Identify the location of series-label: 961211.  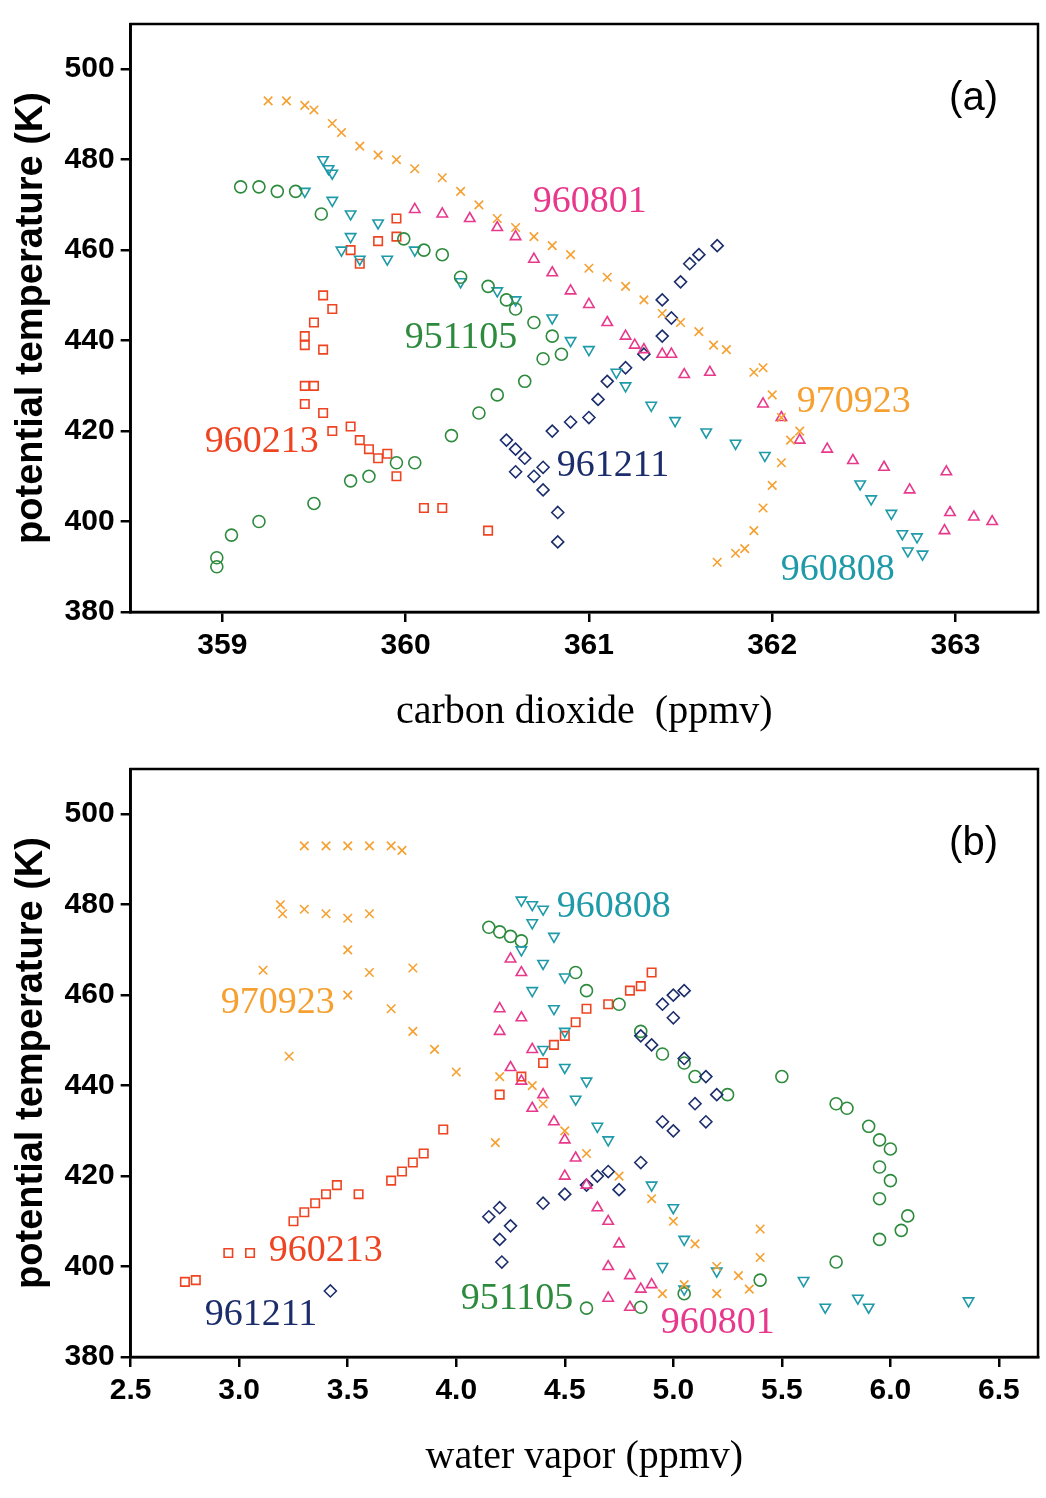
(261, 1311).